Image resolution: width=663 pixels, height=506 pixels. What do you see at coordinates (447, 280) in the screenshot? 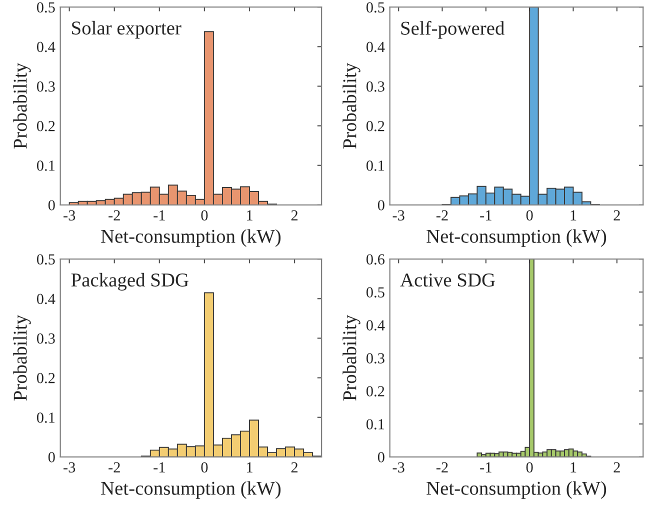
I see `text: Active SDG` at bounding box center [447, 280].